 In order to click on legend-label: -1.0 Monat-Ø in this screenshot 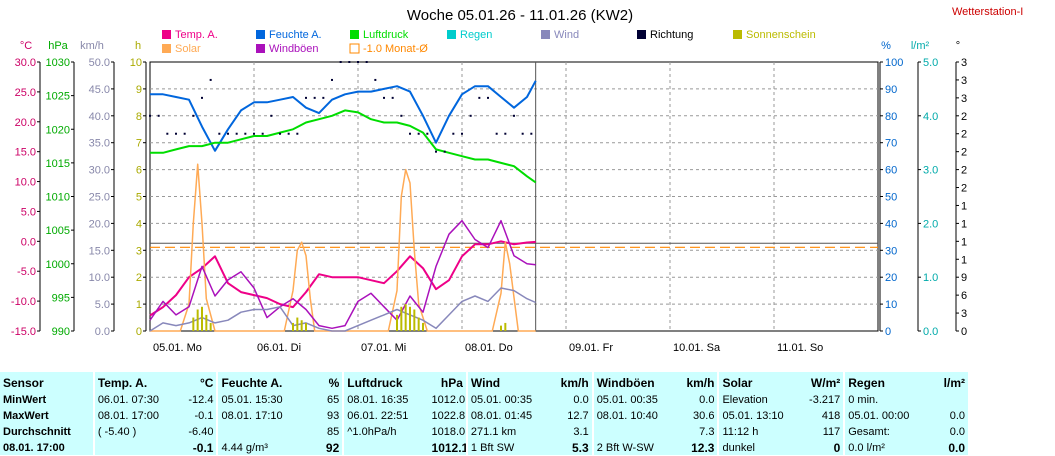, I will do `click(395, 49)`.